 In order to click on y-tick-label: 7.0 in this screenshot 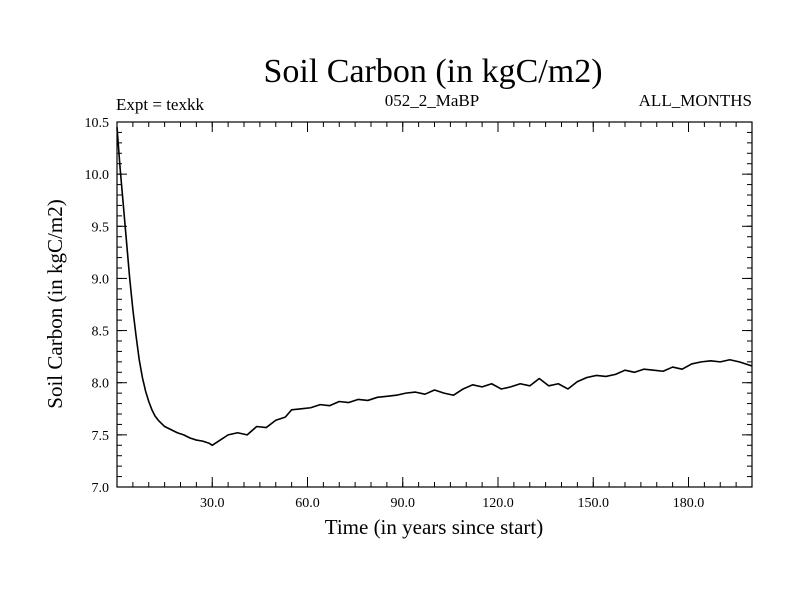, I will do `click(101, 488)`.